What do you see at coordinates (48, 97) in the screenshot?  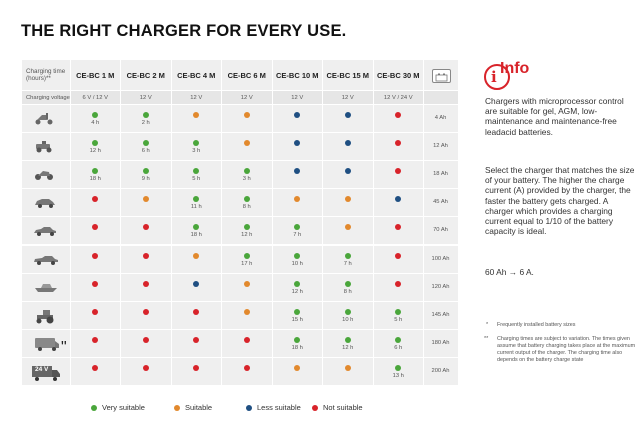 I see `voltage-label: Charging voltage` at bounding box center [48, 97].